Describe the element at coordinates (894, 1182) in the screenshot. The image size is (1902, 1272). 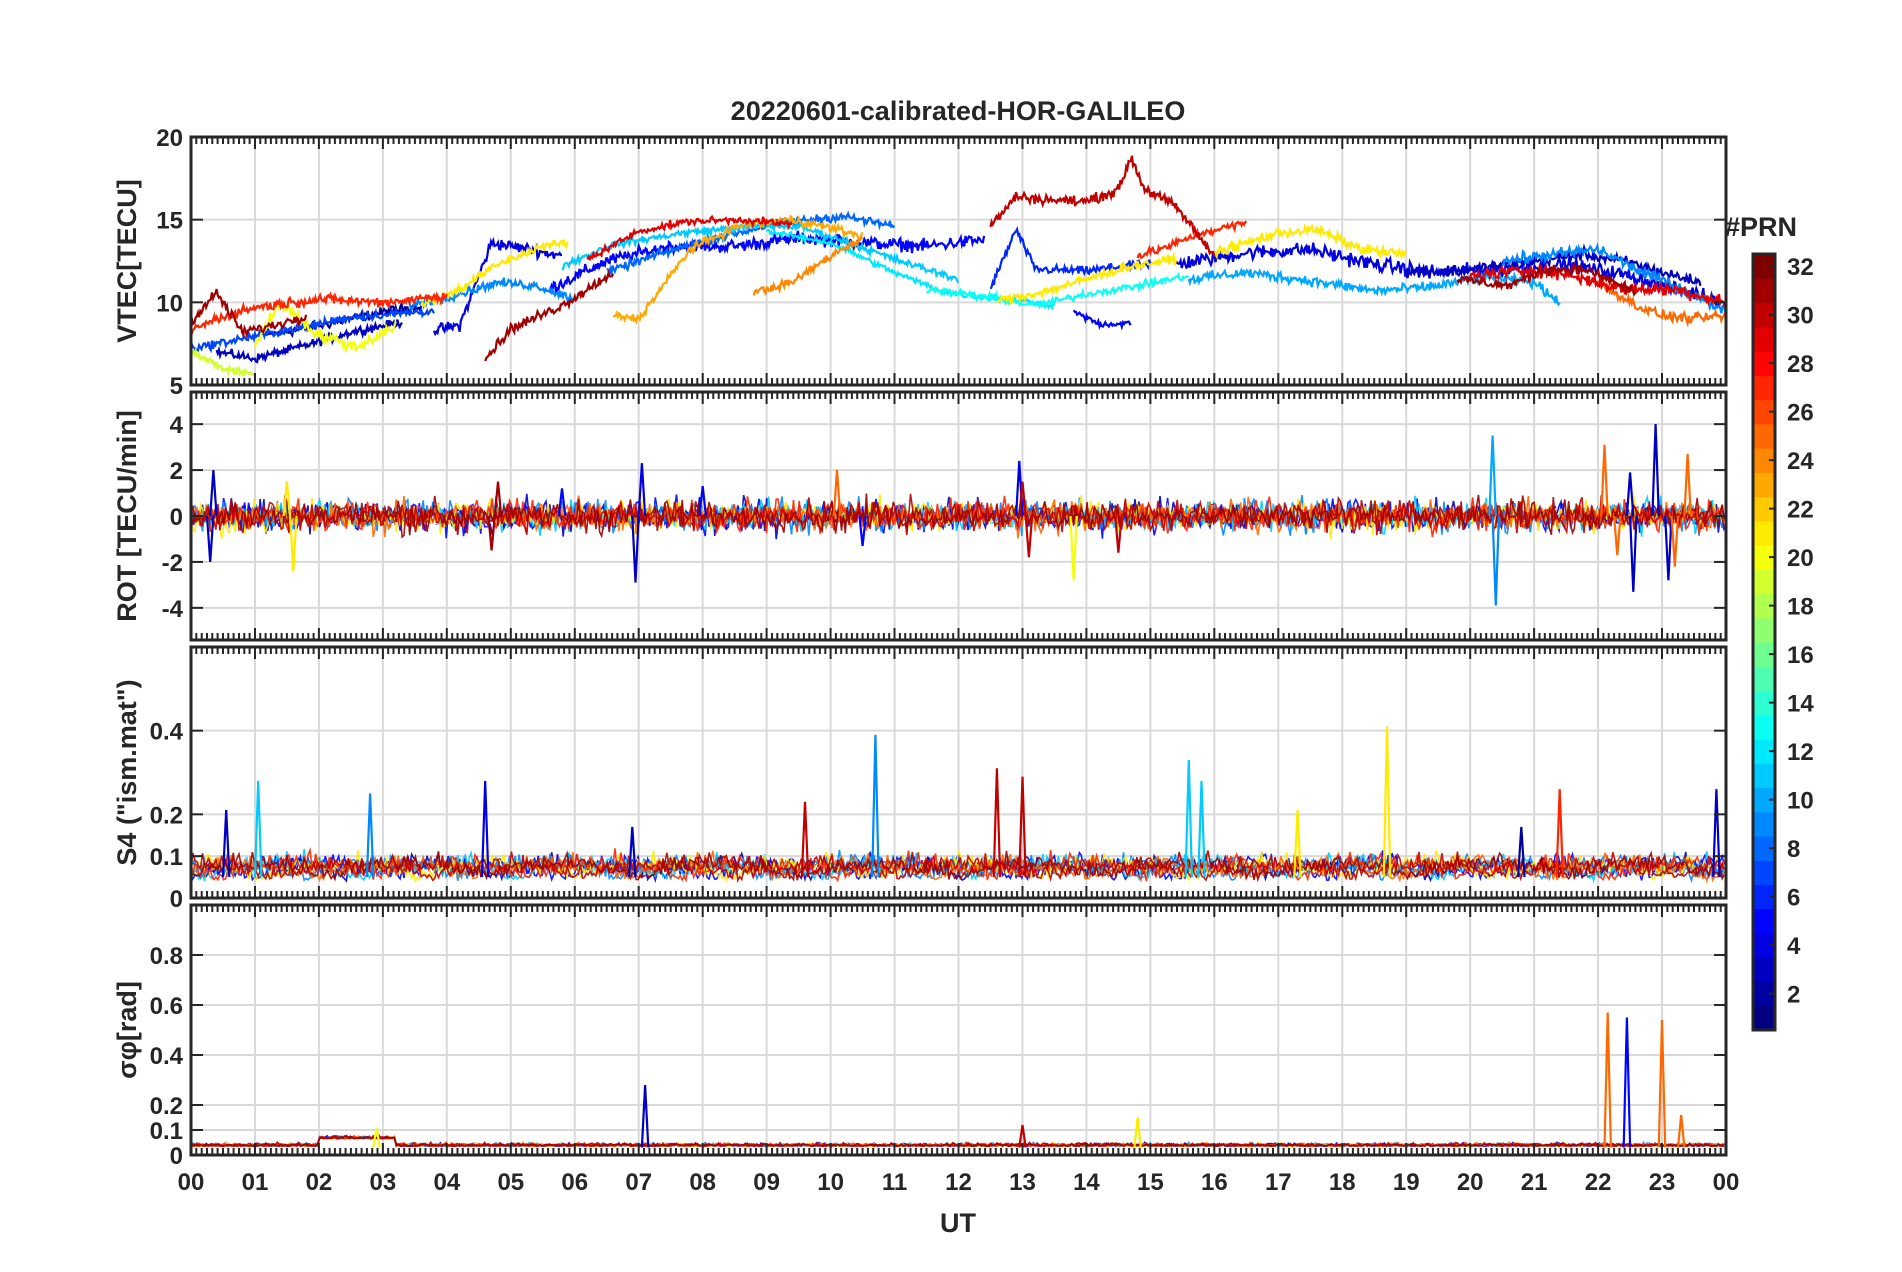
I see `x-tick-label: 11` at that location.